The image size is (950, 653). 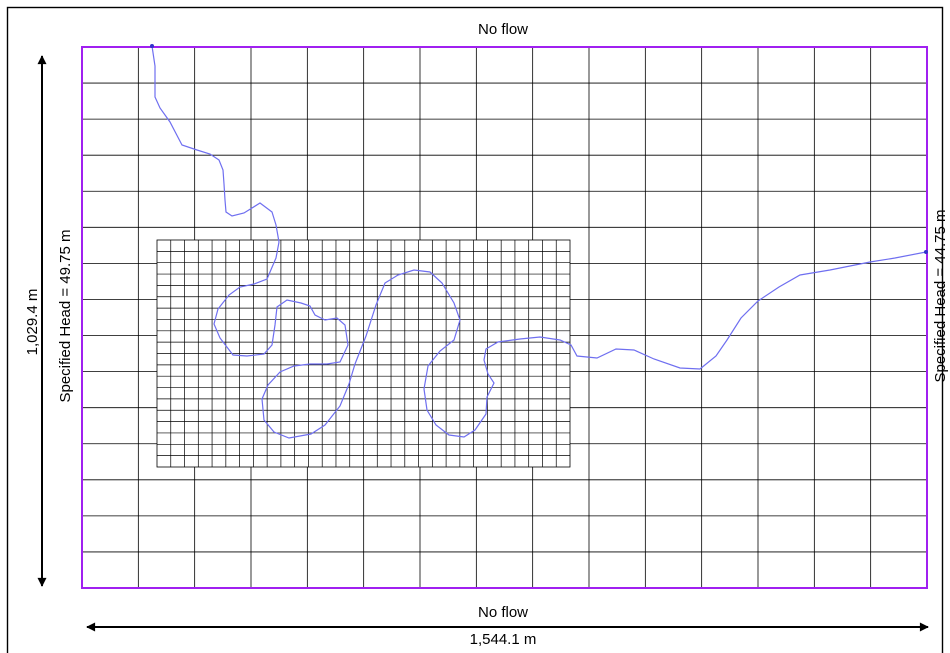 I want to click on bottom-boundary-label: No flow, so click(x=503, y=612).